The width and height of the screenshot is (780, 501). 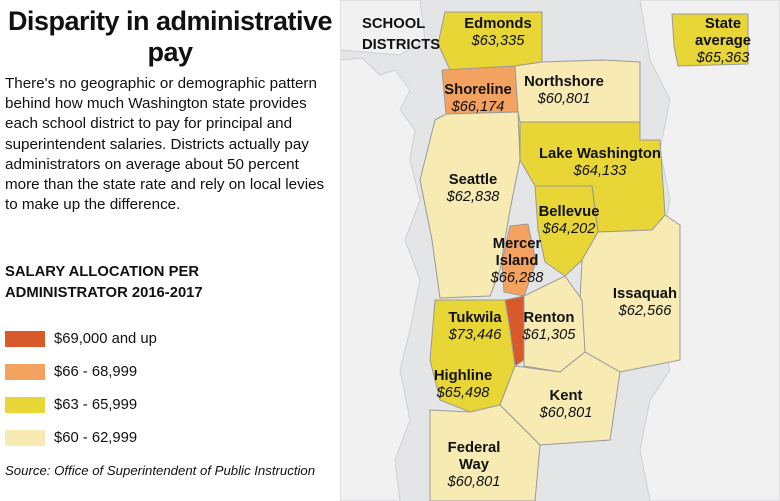 I want to click on district-name: Northshore, so click(x=564, y=82).